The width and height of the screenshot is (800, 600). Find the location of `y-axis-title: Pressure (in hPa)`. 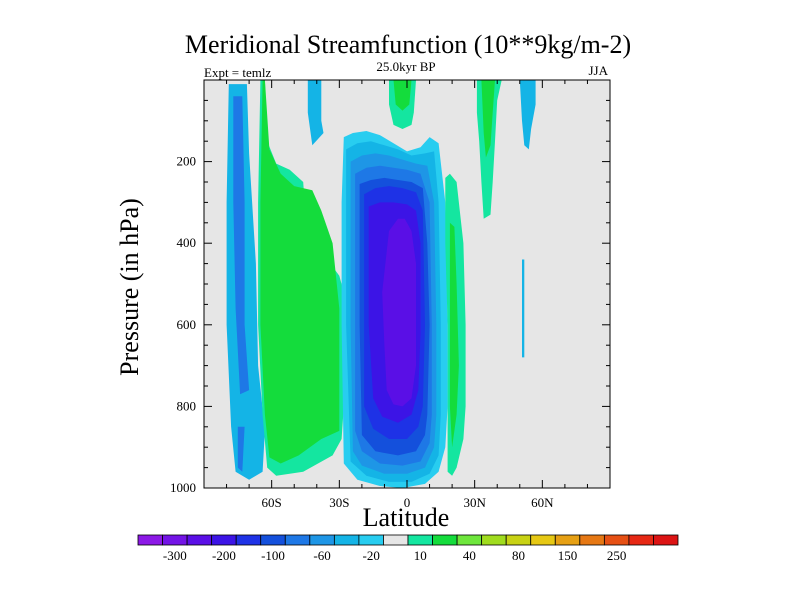

y-axis-title: Pressure (in hPa) is located at coordinates (129, 287).